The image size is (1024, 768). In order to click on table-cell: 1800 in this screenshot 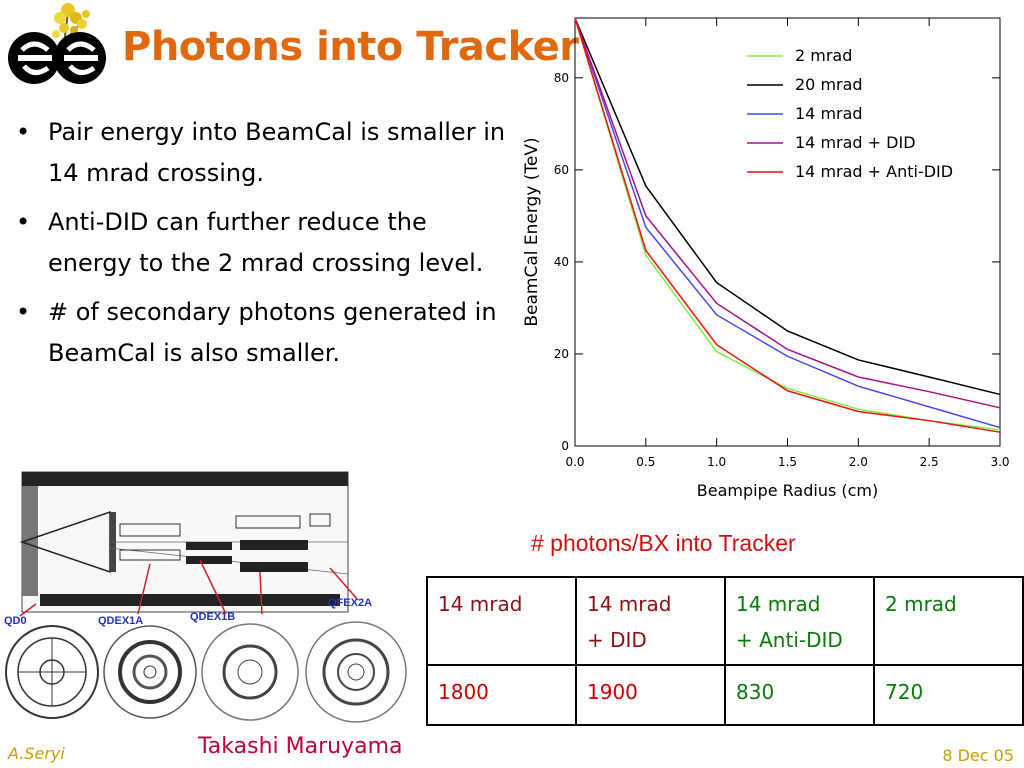, I will do `click(501, 695)`.